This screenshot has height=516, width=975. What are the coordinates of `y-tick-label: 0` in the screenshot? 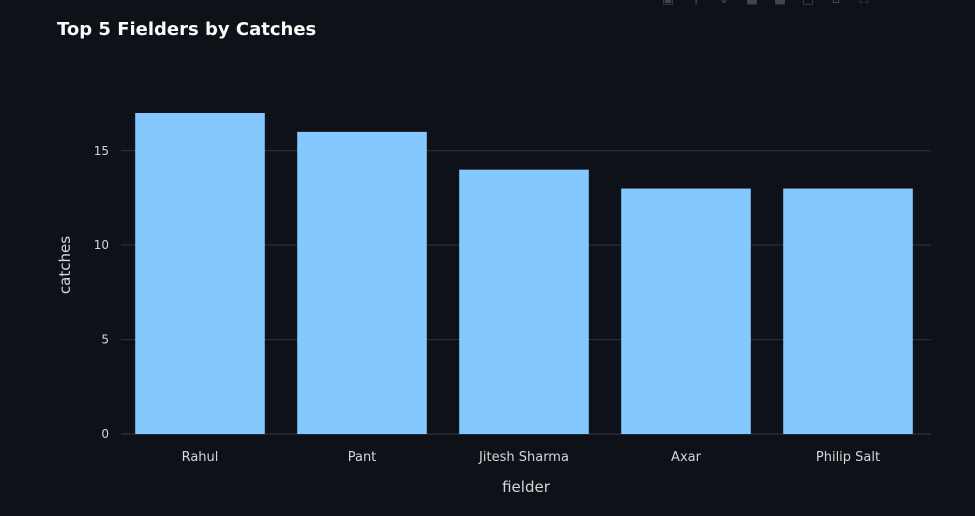 It's located at (105, 434).